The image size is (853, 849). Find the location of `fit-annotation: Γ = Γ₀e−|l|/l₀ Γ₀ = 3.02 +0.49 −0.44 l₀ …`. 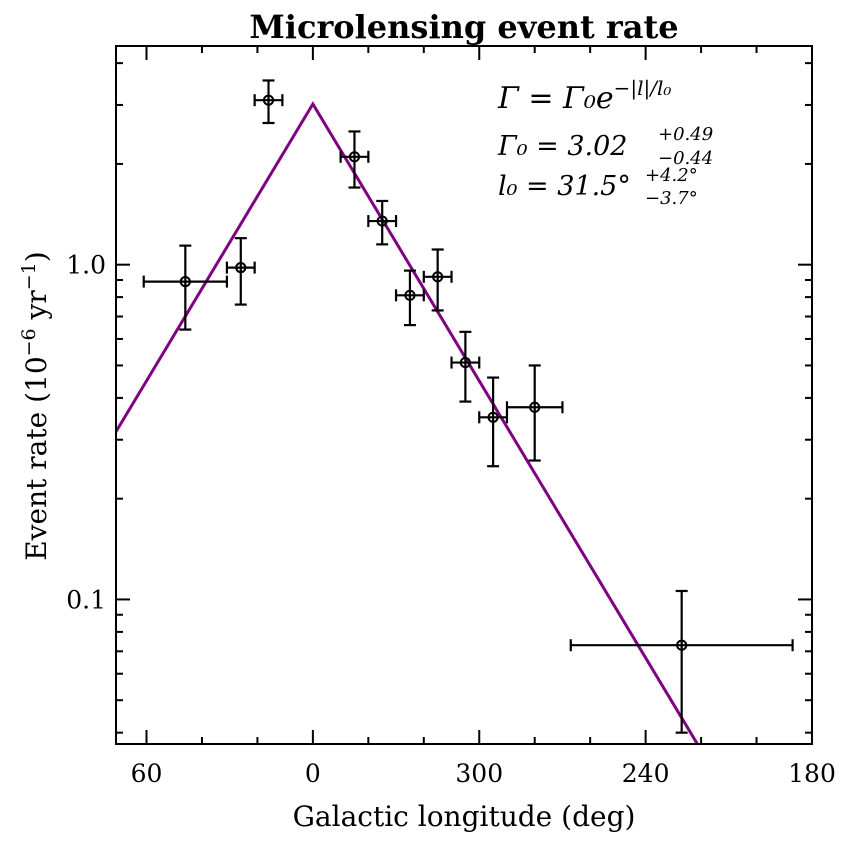

fit-annotation: Γ = Γ₀e−|l|/l₀ Γ₀ = 3.02 +0.49 −0.44 l₀ … is located at coordinates (605, 142).